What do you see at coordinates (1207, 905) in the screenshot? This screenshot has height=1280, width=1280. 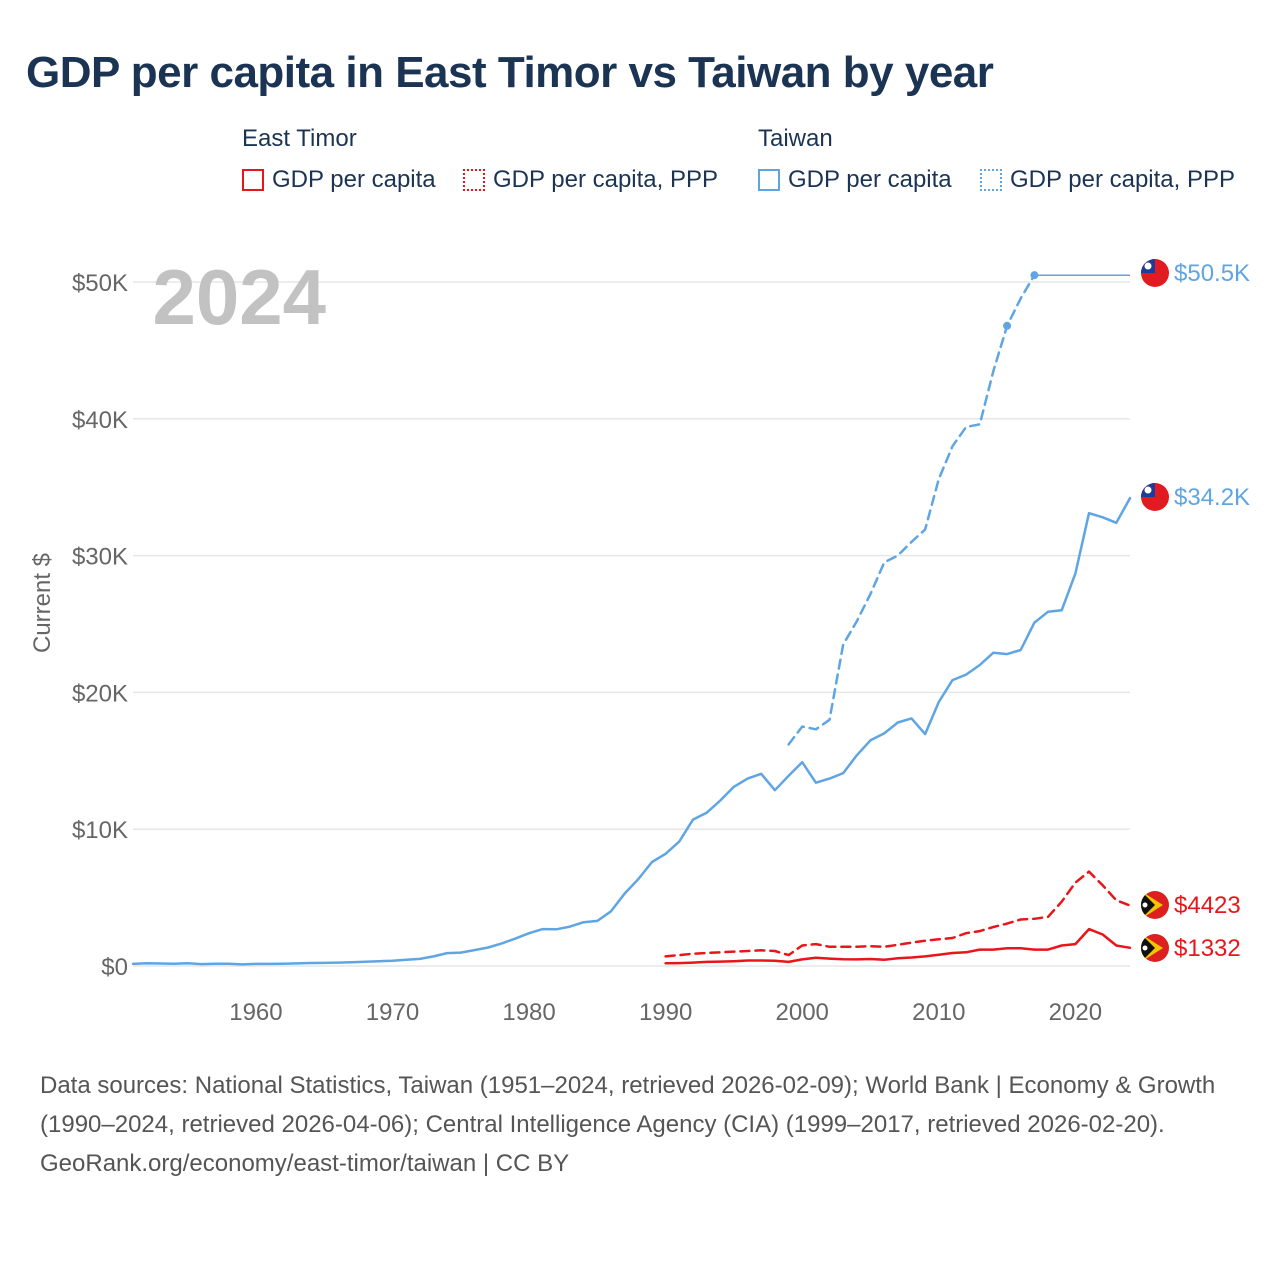 I see `end-label-east-timor-gdp-ppp: $4423` at bounding box center [1207, 905].